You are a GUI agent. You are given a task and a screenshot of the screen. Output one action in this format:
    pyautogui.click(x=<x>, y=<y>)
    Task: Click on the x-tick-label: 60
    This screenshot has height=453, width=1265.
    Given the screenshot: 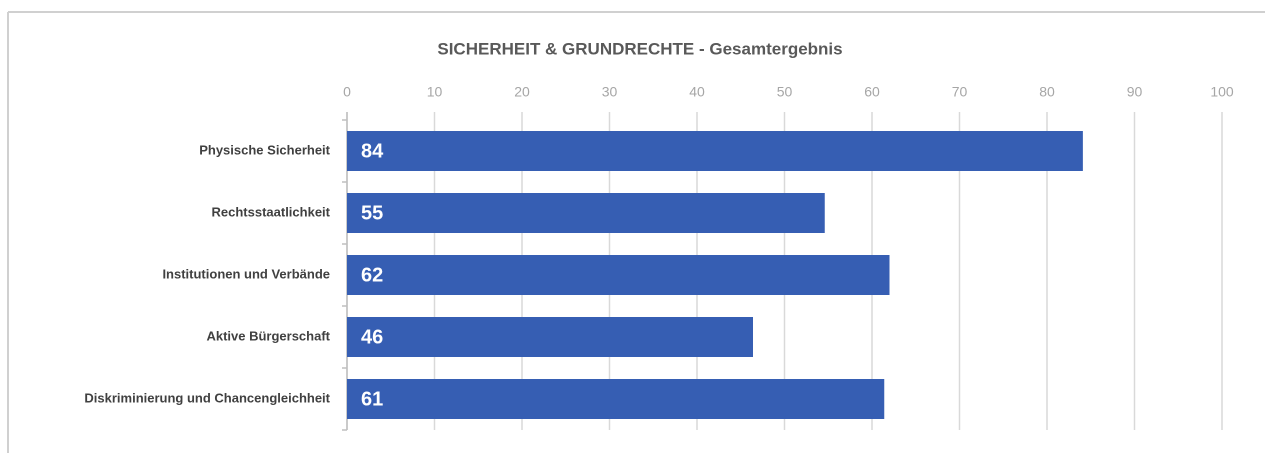 What is the action you would take?
    pyautogui.click(x=872, y=92)
    